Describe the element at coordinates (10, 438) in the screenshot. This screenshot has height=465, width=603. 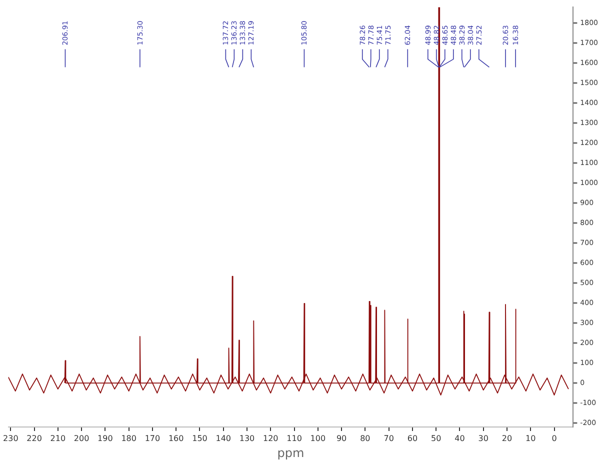
I see `x-tick-label: 230` at that location.